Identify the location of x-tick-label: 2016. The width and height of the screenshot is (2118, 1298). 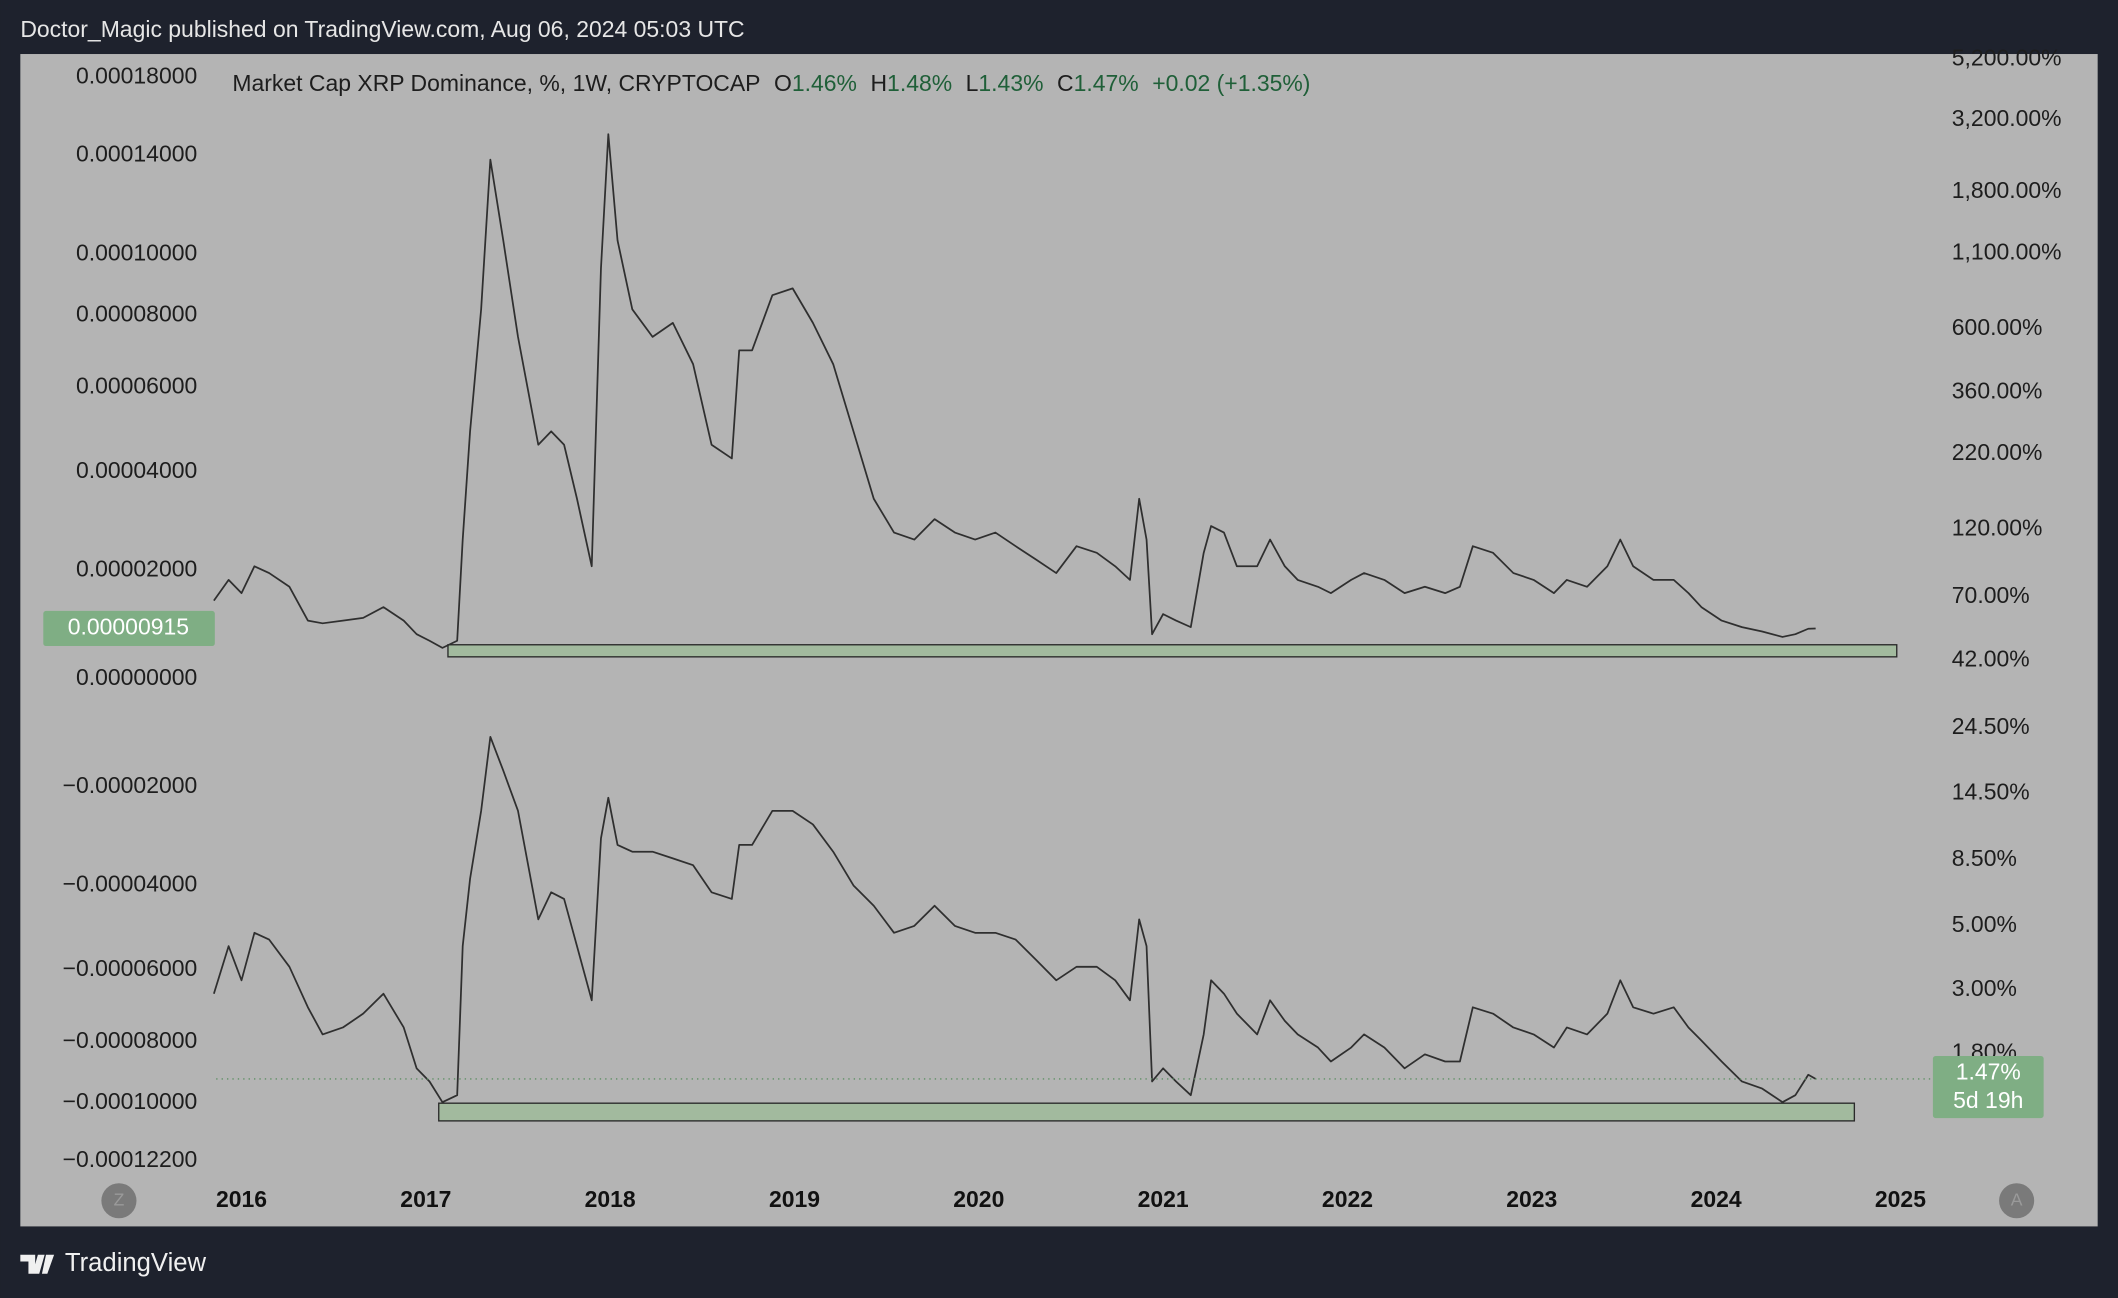
(241, 1199).